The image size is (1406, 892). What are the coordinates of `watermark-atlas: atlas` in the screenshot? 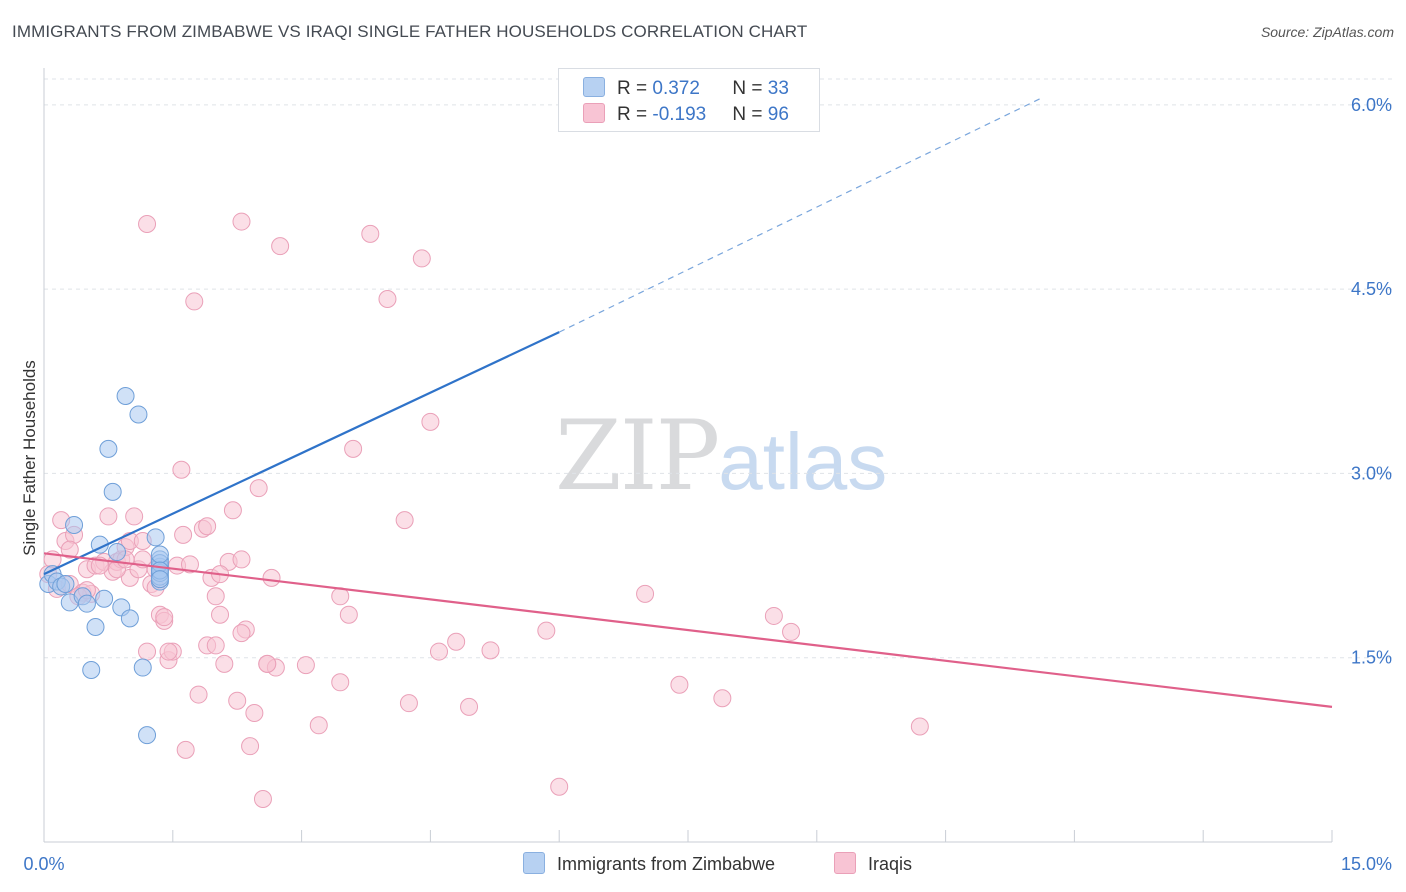 It's located at (803, 461).